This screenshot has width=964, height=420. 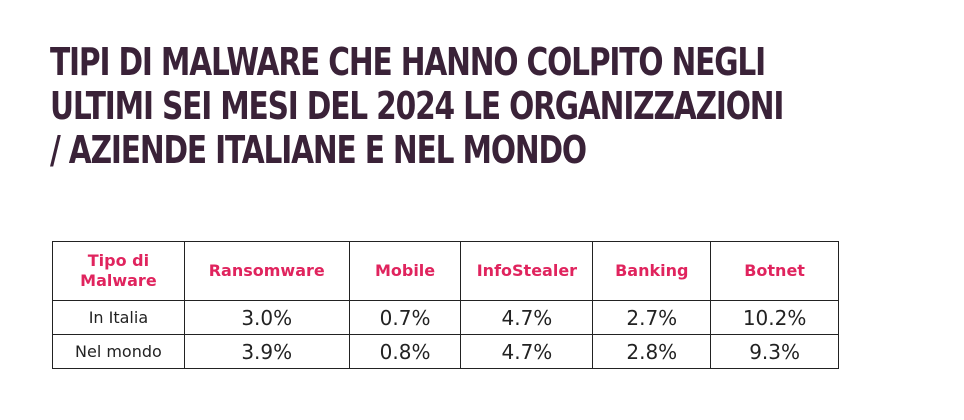 What do you see at coordinates (118, 260) in the screenshot?
I see `header-tipo-line-1: Tipo di` at bounding box center [118, 260].